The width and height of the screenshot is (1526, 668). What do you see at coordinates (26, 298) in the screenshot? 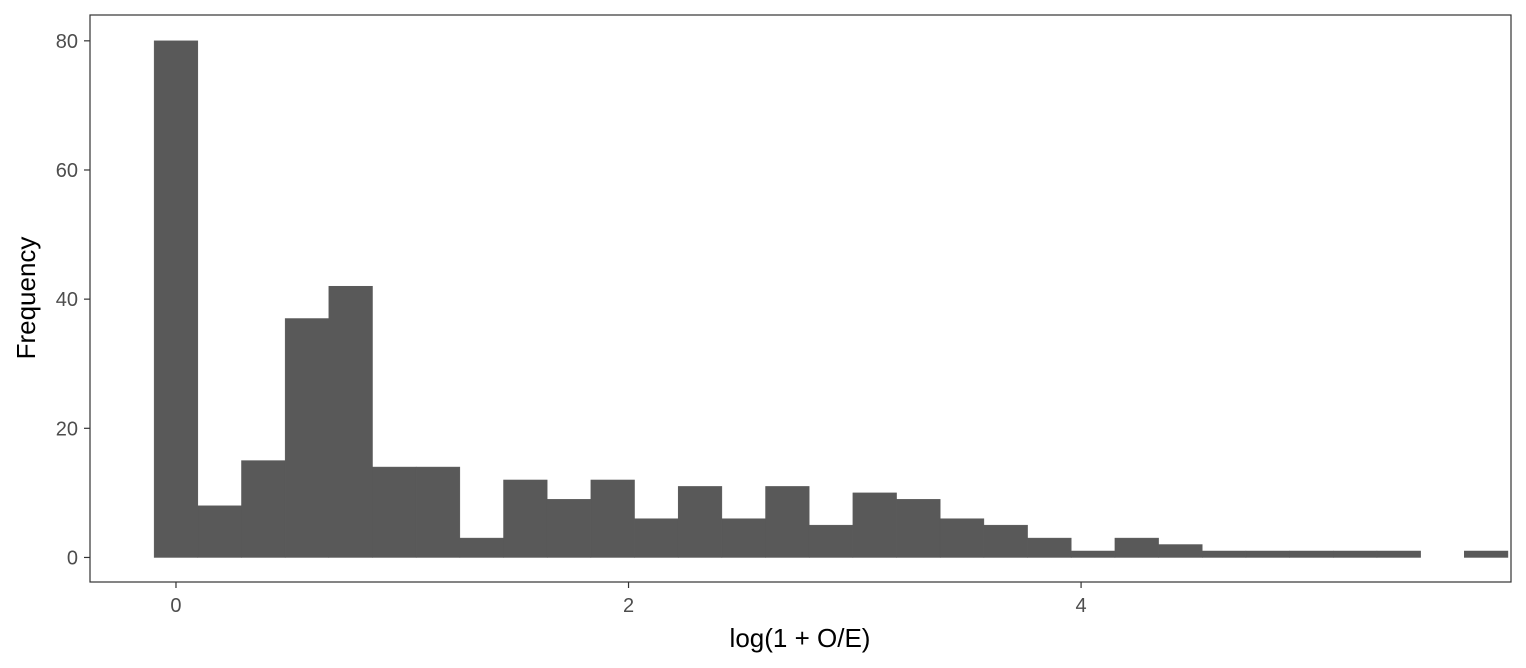
I see `y-axis-title: Frequency` at bounding box center [26, 298].